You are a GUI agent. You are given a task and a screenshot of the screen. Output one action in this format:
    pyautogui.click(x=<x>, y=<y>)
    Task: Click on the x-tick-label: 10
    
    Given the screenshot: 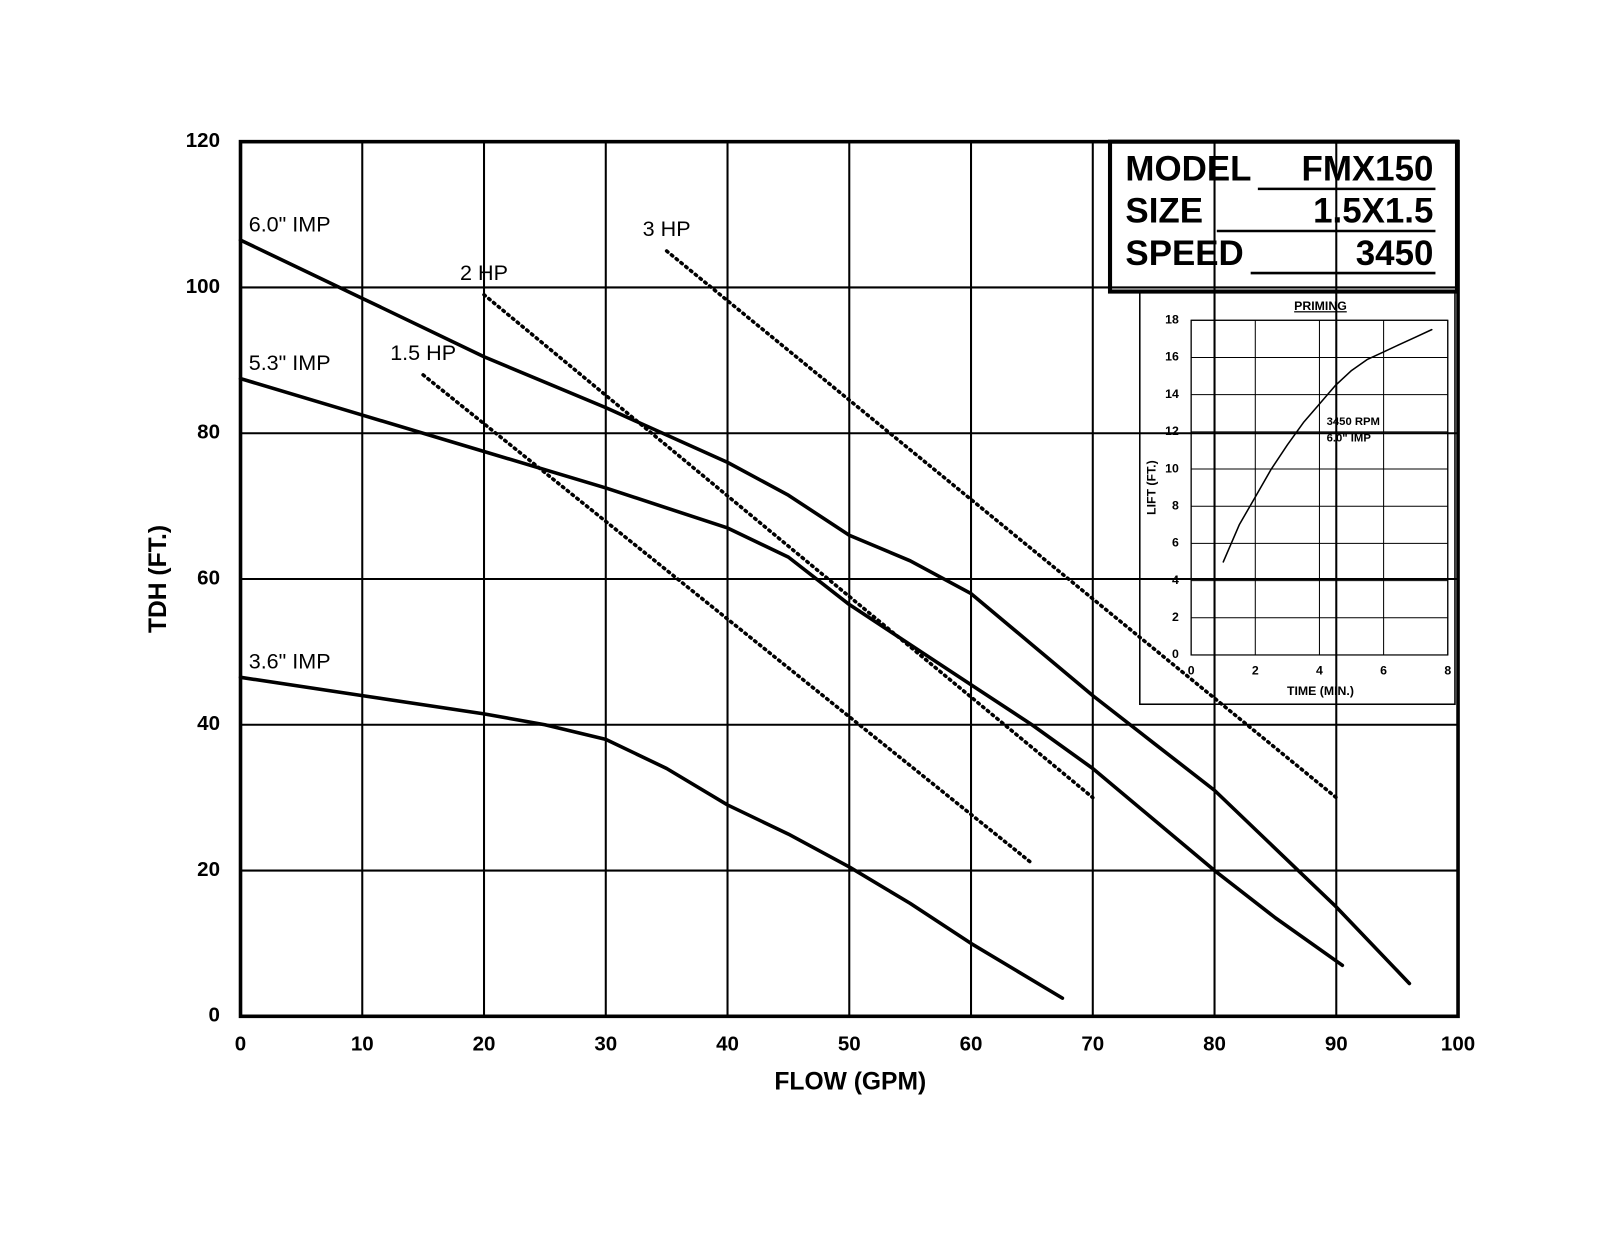 What is the action you would take?
    pyautogui.click(x=362, y=1043)
    